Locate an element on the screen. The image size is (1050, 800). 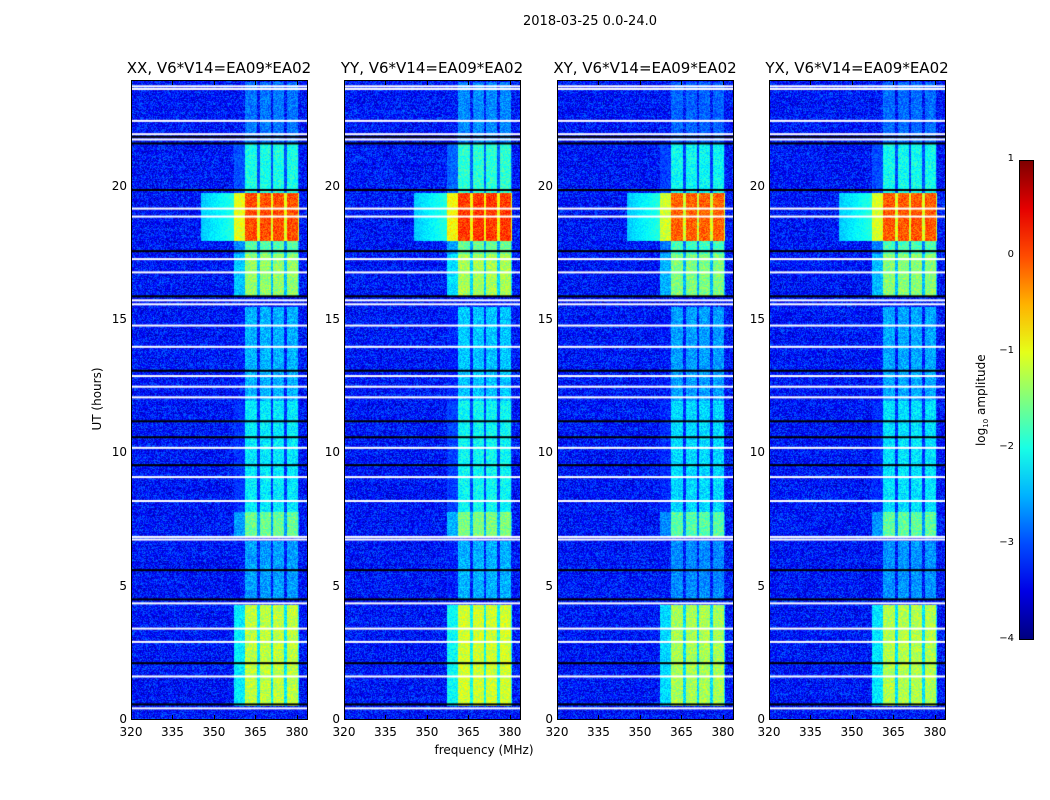
colorbar-tick-label: −1 is located at coordinates (1006, 350).